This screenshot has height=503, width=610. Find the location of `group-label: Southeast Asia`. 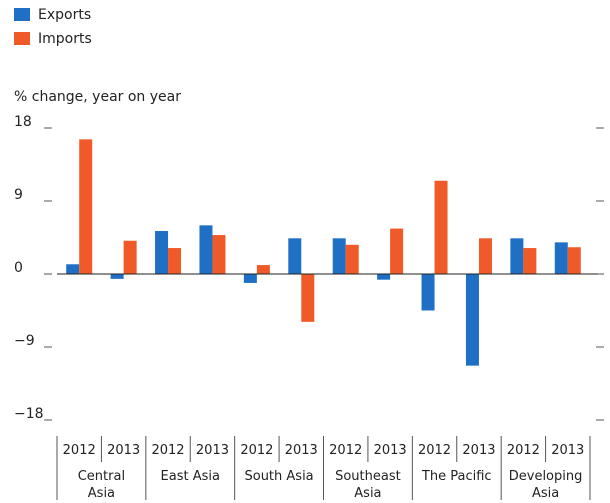

group-label: Southeast Asia is located at coordinates (368, 485).